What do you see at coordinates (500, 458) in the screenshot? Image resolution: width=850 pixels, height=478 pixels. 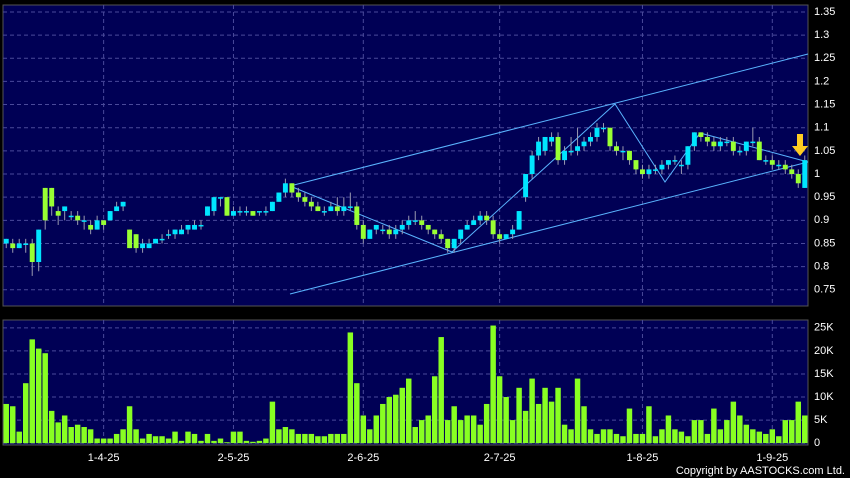 I see `x-tick-label: 2-7-25` at bounding box center [500, 458].